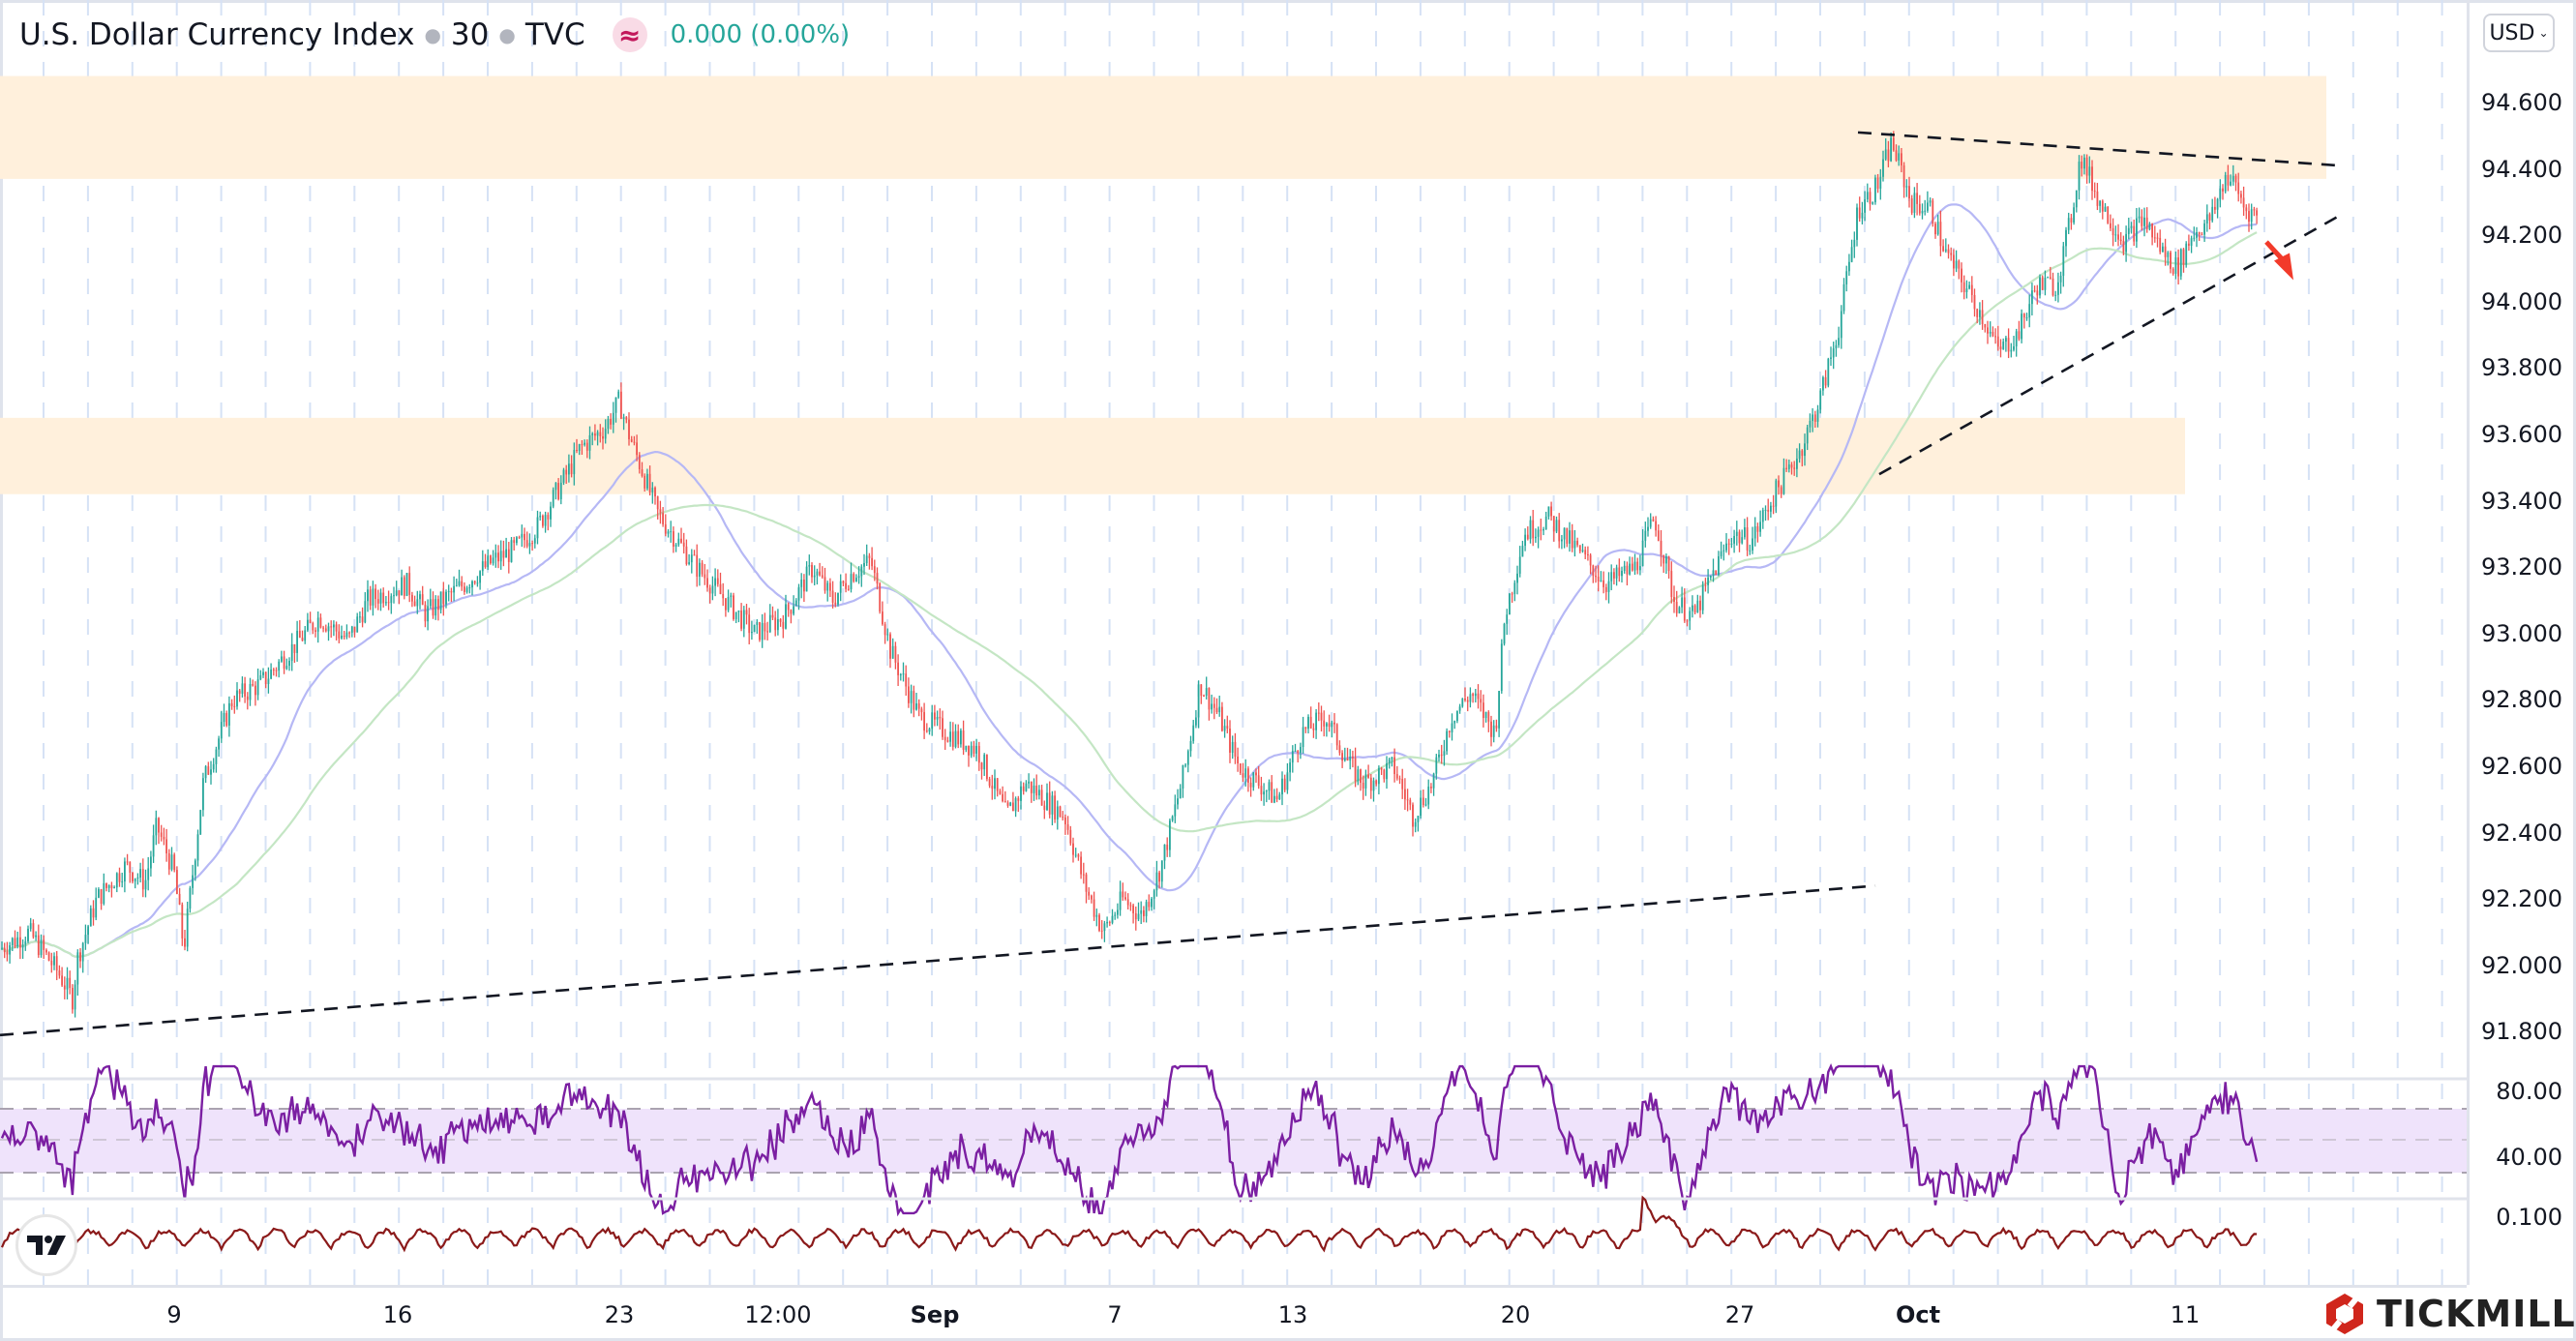  Describe the element at coordinates (2521, 368) in the screenshot. I see `price-tick-label: 93.800` at that location.